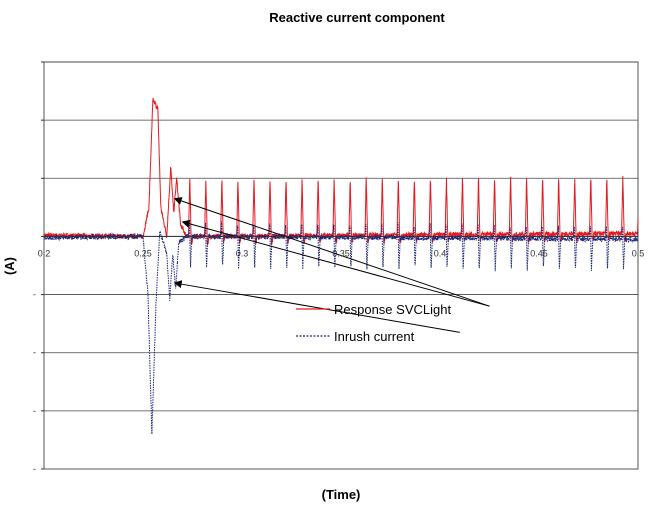  I want to click on x-tick-label: 0.35, so click(341, 253).